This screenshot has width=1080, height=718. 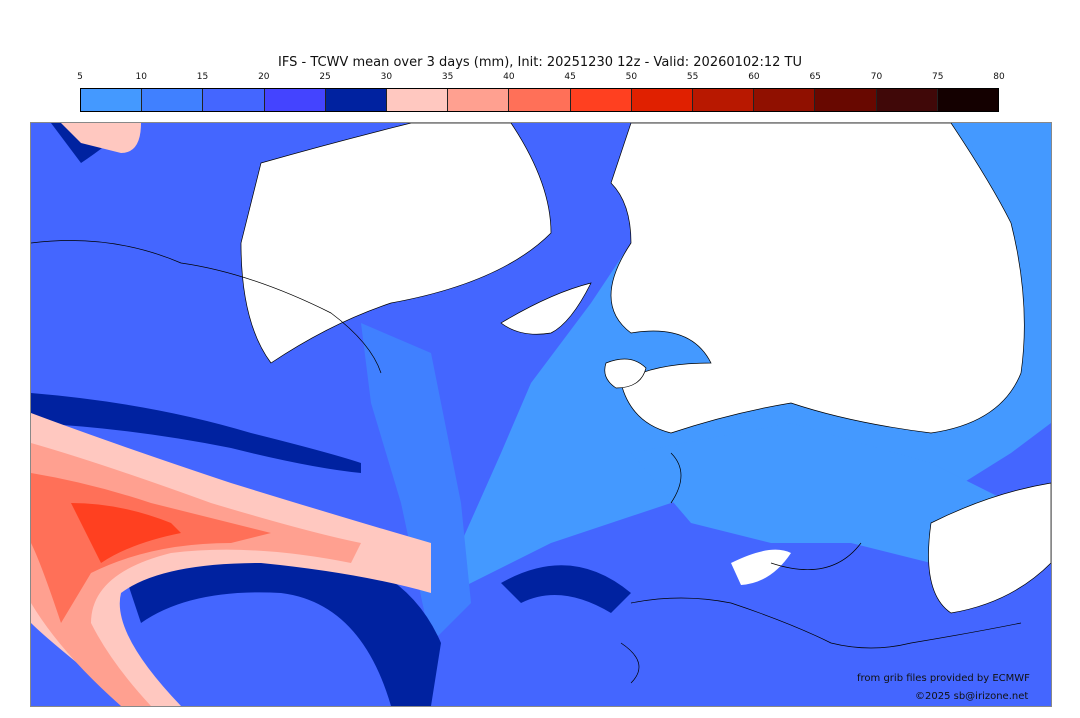 What do you see at coordinates (943, 678) in the screenshot?
I see `source-credit: from grib files provided by ECMWF` at bounding box center [943, 678].